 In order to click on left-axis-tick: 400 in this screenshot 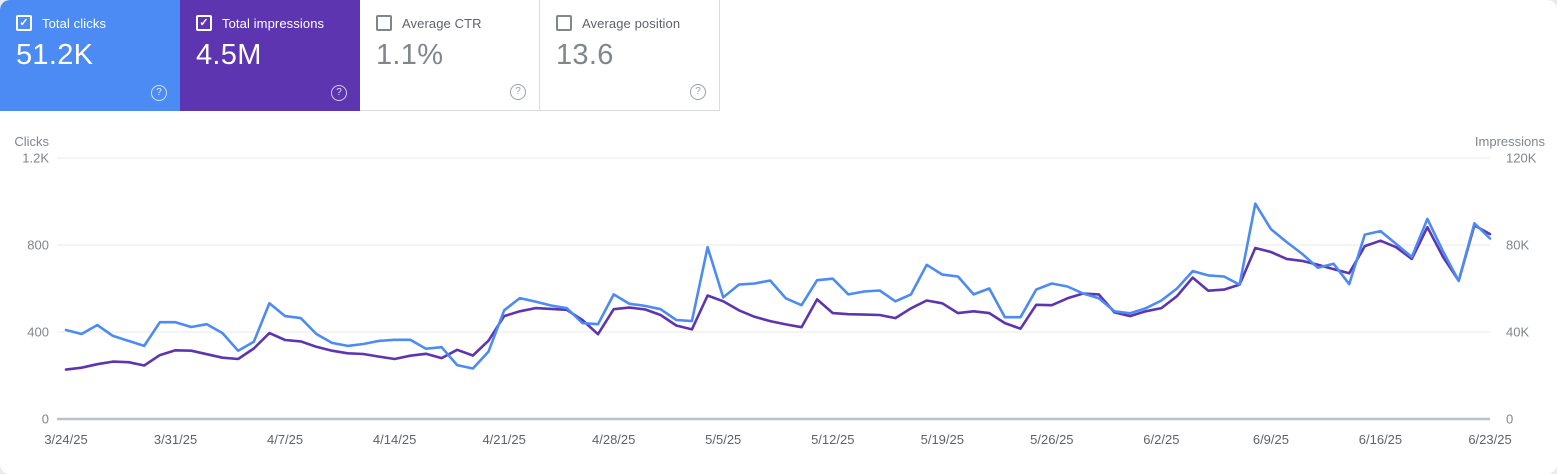, I will do `click(38, 332)`.